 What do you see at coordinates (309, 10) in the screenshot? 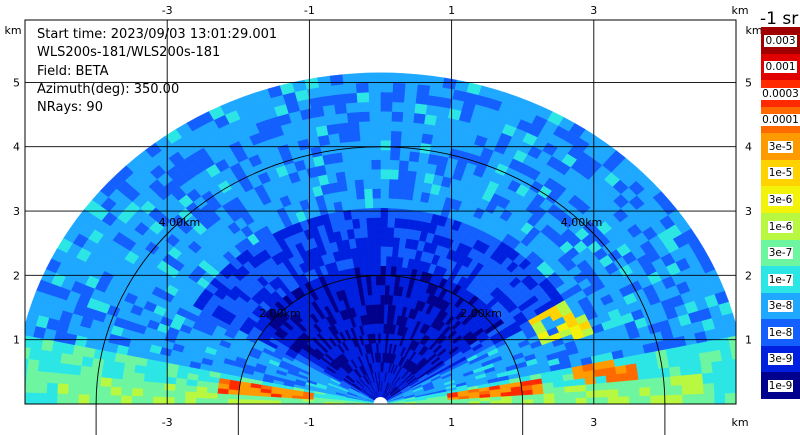
I see `x-tick-label-top: -1` at bounding box center [309, 10].